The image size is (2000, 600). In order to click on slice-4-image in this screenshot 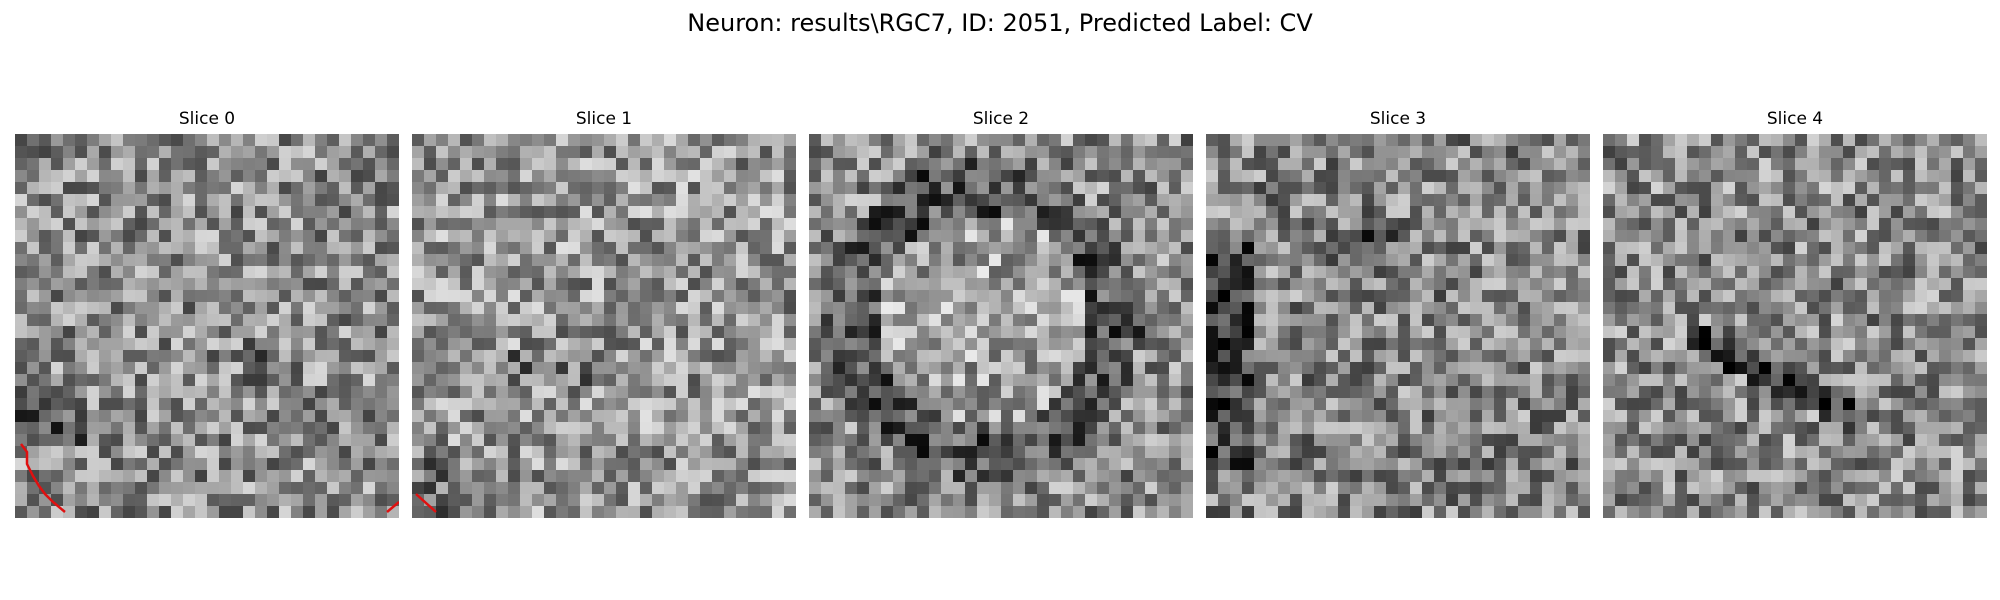, I will do `click(1795, 326)`.